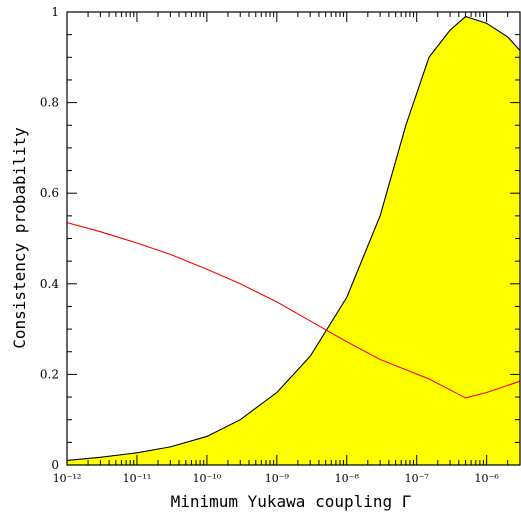 The image size is (521, 512). What do you see at coordinates (49, 374) in the screenshot?
I see `y-tick-label: 0.2` at bounding box center [49, 374].